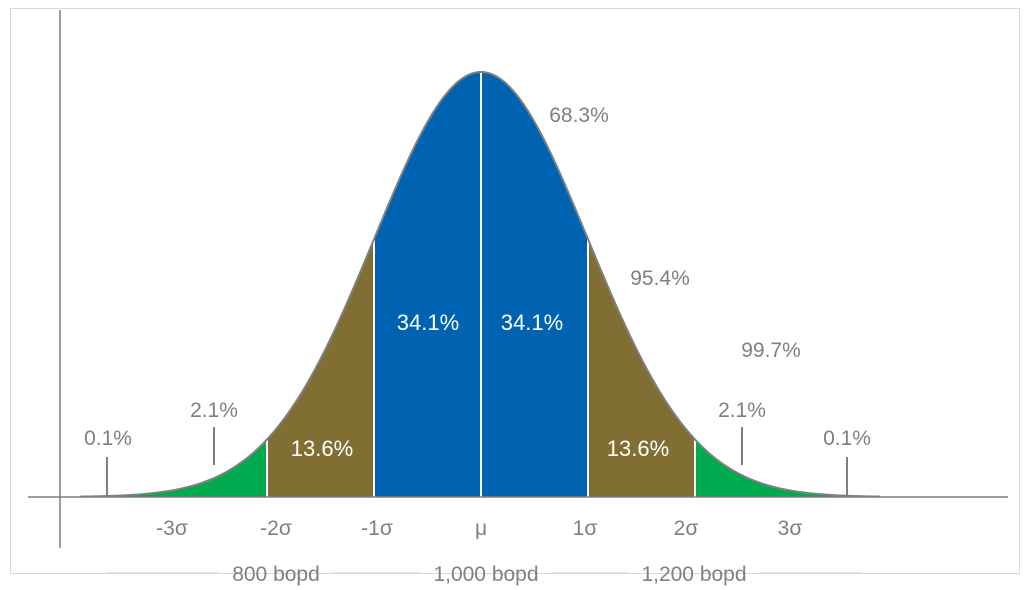 The image size is (1033, 590). I want to click on tick-label-minus3: -3σ, so click(172, 528).